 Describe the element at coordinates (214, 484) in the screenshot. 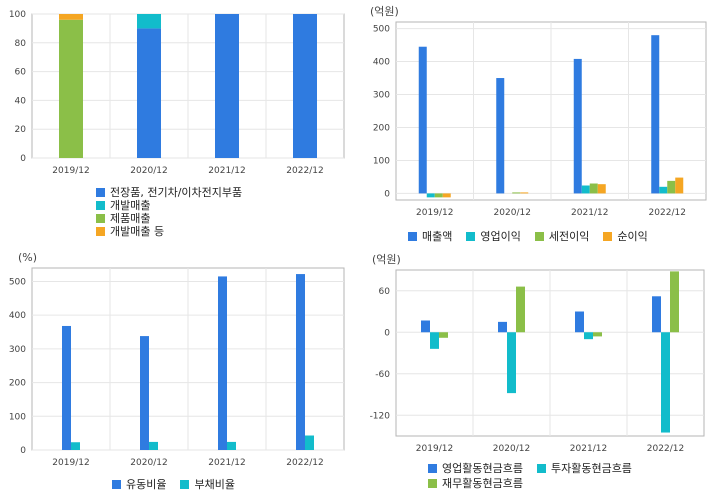

I see `legend-label: 부채비율` at that location.